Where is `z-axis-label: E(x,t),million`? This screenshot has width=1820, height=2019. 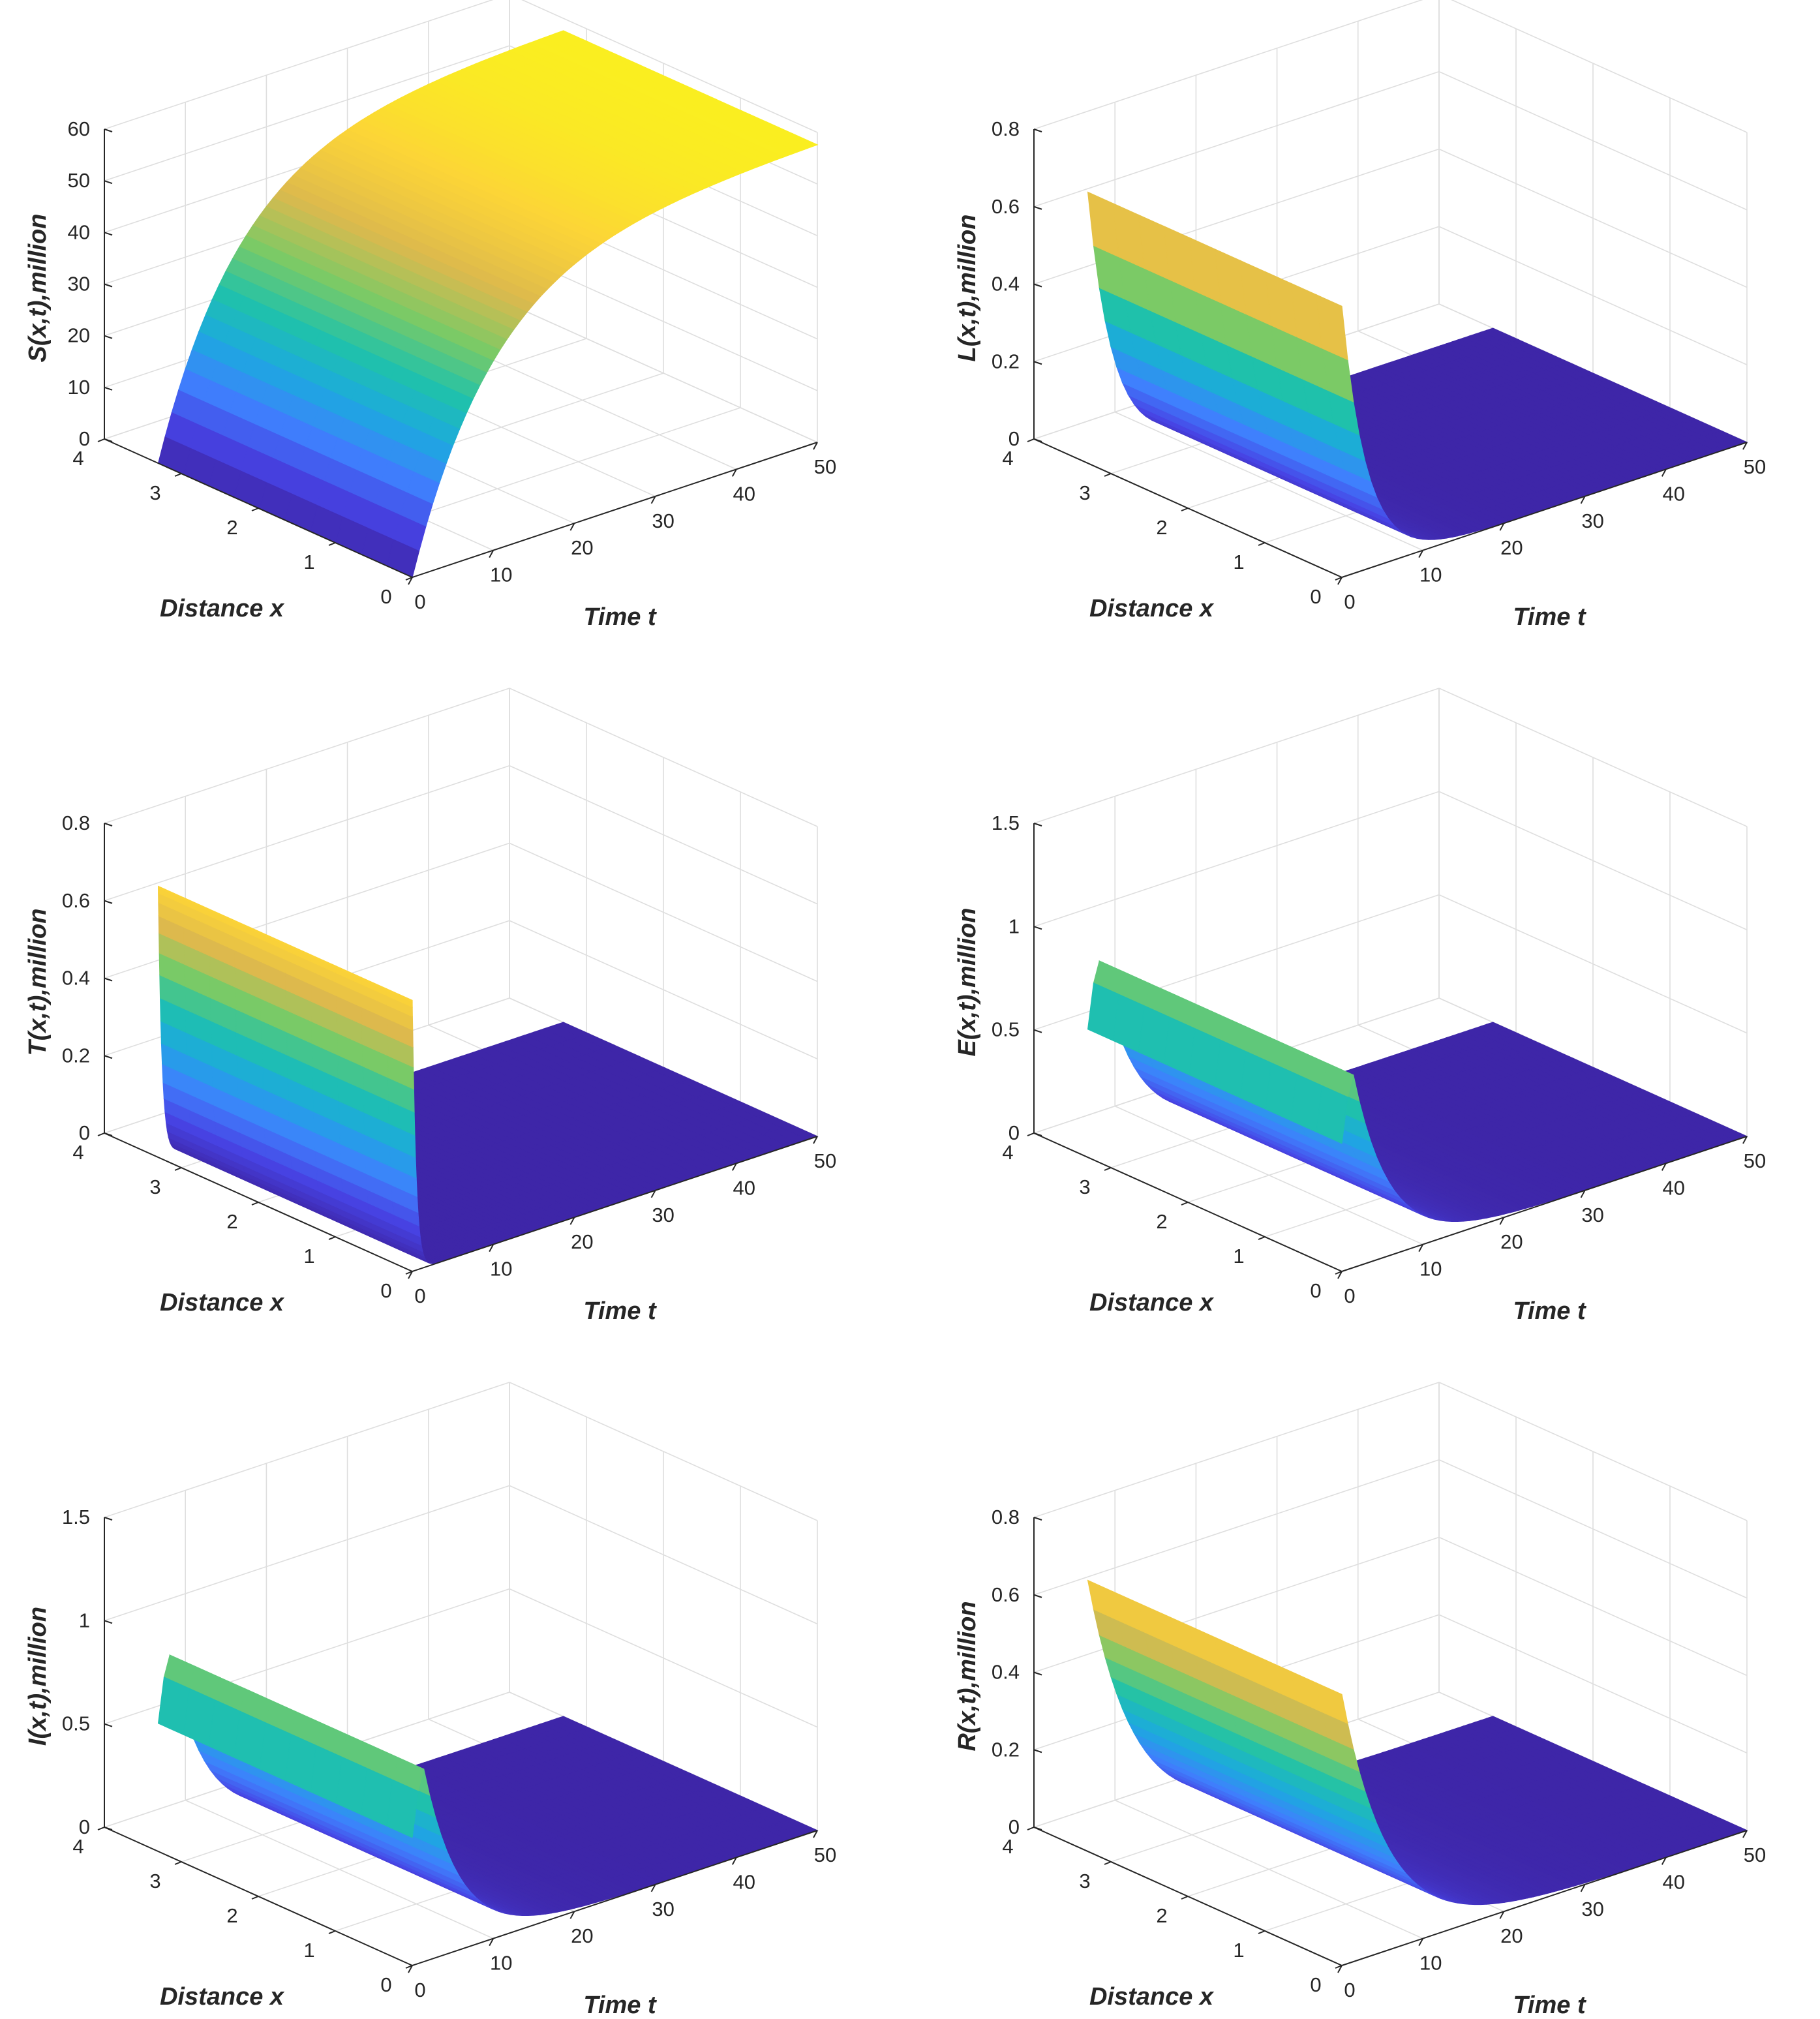 z-axis-label: E(x,t),million is located at coordinates (968, 983).